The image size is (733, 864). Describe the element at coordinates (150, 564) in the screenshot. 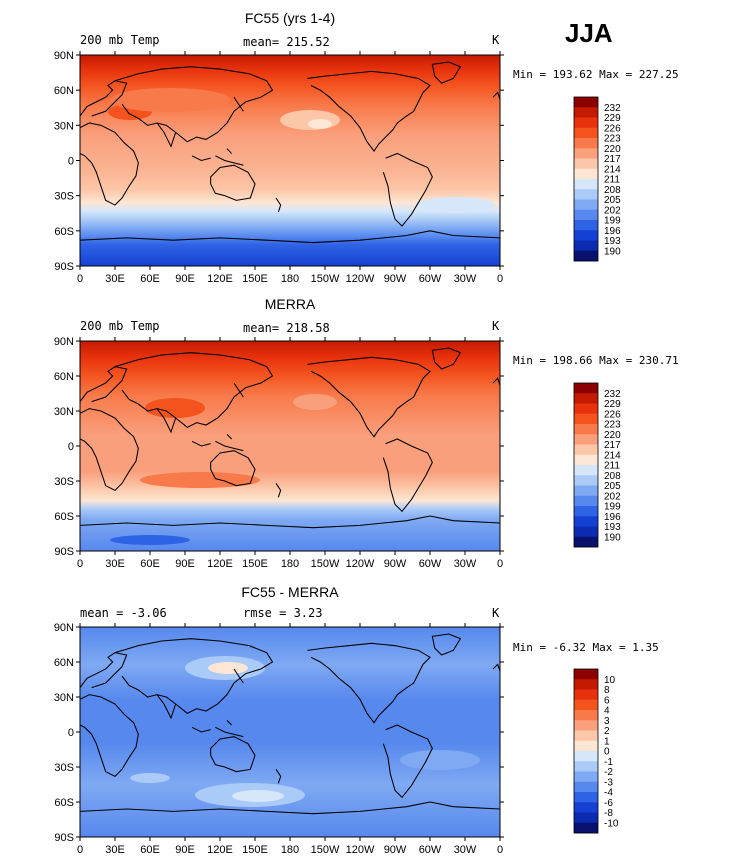

I see `x-tick-label: 60E` at that location.